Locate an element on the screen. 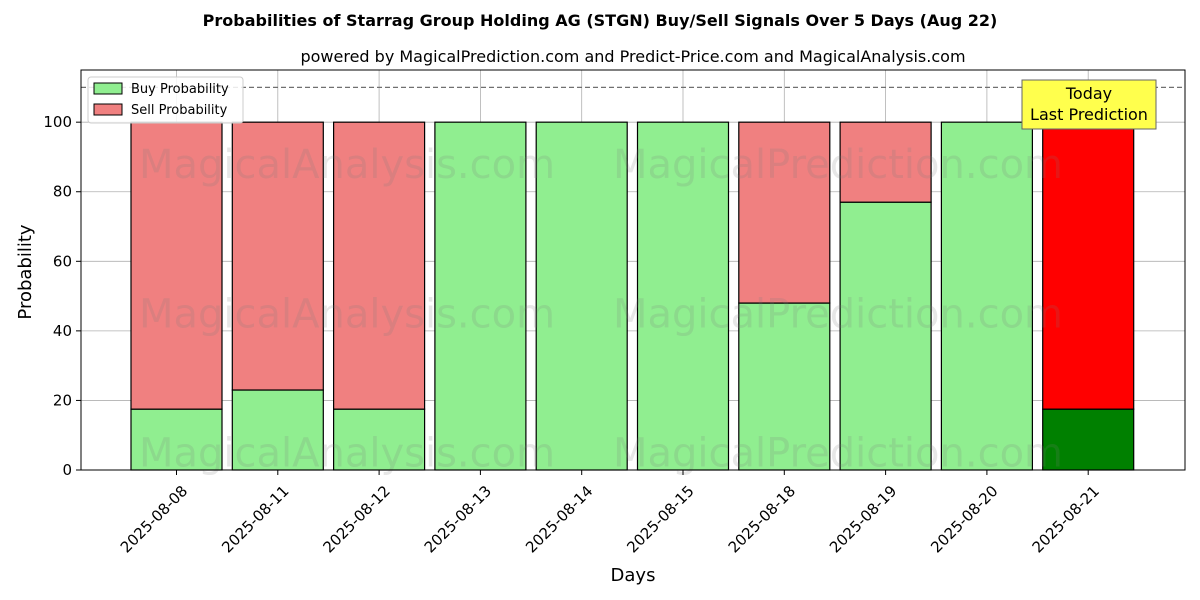 Image resolution: width=1200 pixels, height=600 pixels. y-tick-label: 80 is located at coordinates (62, 192).